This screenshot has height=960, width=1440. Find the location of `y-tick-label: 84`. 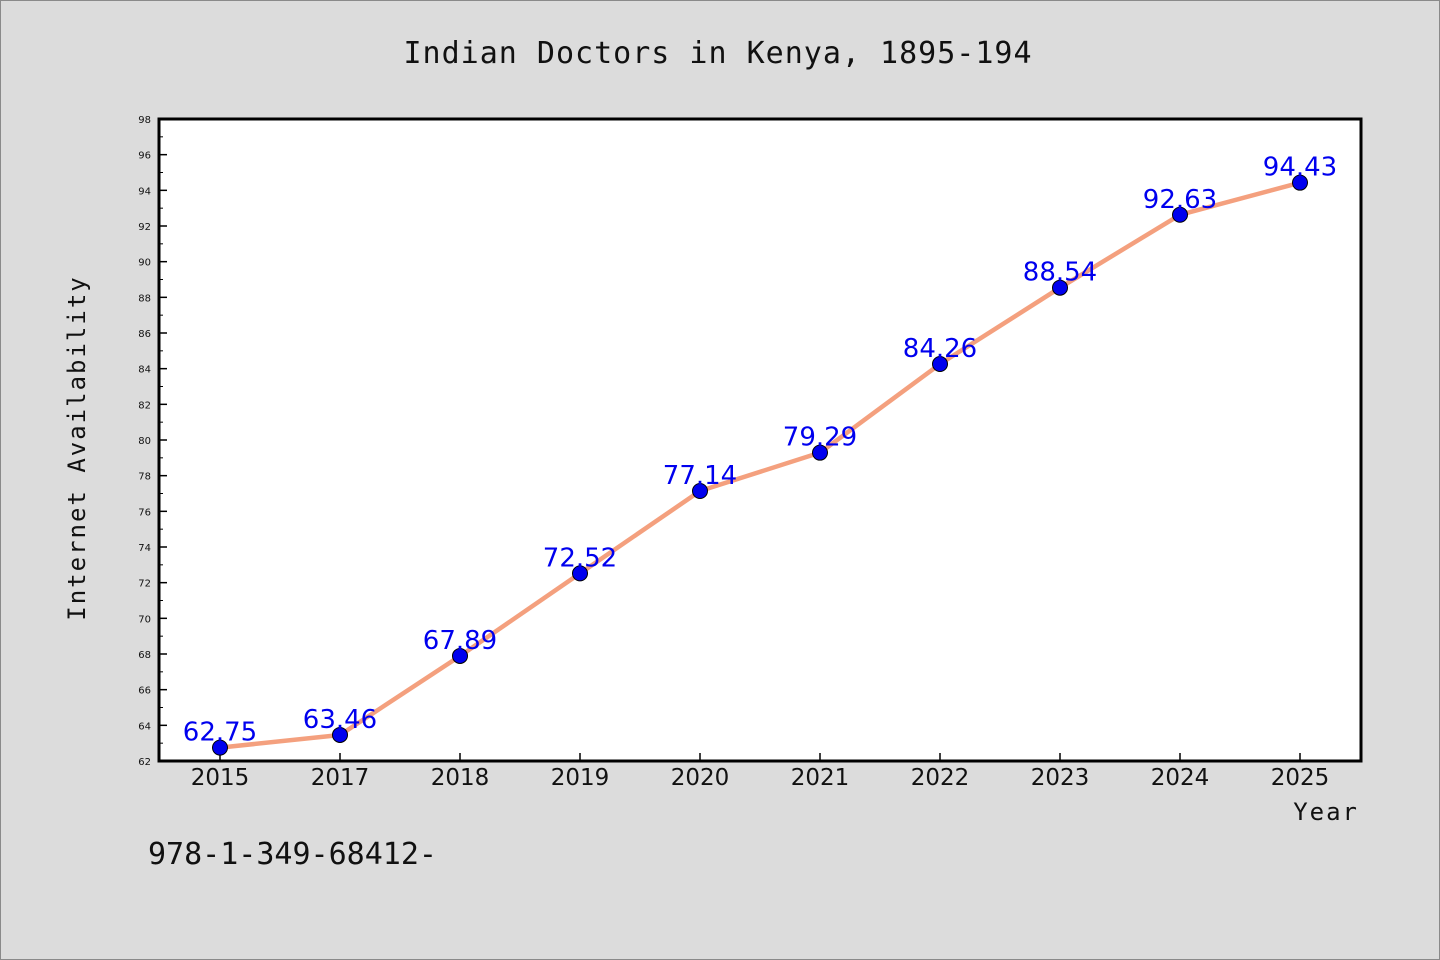

y-tick-label: 84 is located at coordinates (144, 370).